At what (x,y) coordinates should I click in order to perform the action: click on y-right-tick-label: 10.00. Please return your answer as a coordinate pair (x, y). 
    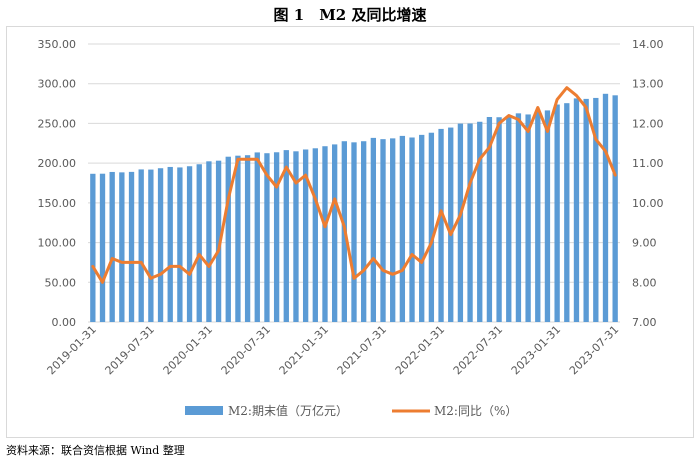
    Looking at the image, I should click on (648, 203).